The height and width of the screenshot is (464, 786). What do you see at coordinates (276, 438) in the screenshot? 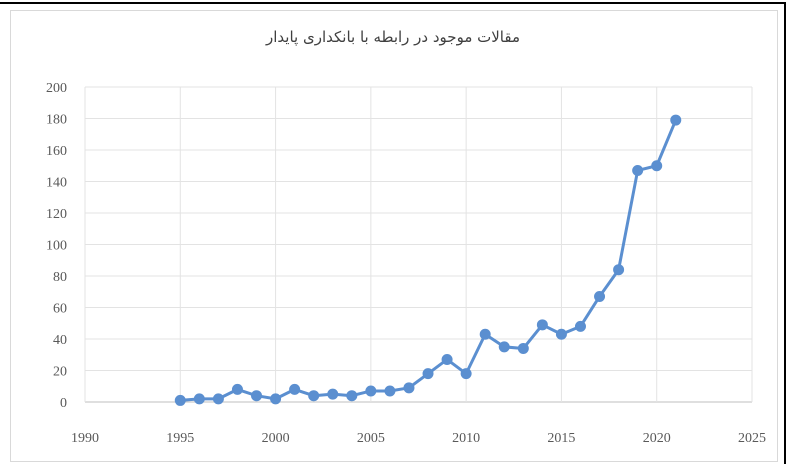
I see `x-tick-label: 2000` at bounding box center [276, 438].